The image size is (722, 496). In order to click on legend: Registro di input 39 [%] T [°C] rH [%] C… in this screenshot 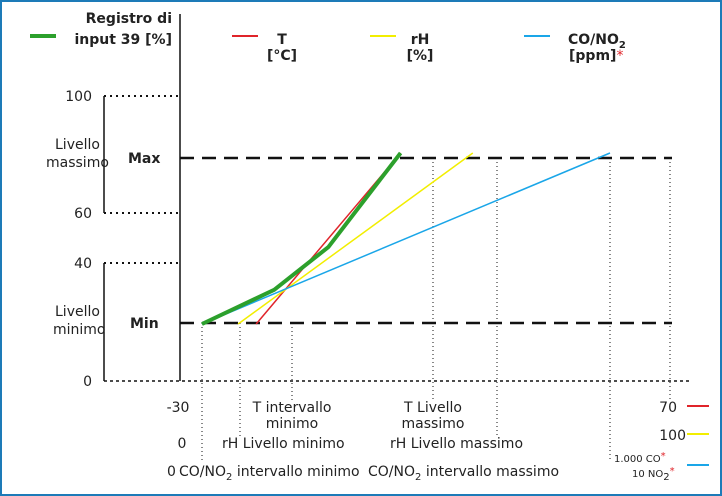, I will do `click(328, 37)`.